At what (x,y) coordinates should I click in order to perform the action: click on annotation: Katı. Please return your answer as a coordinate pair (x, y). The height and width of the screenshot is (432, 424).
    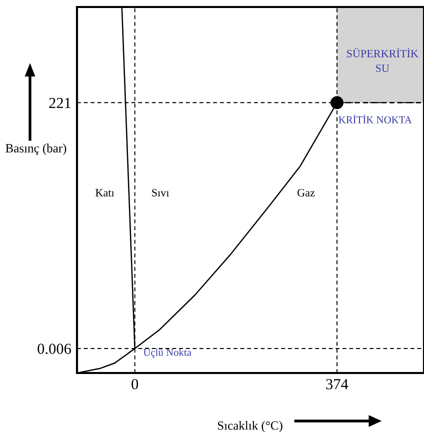
    Looking at the image, I should click on (105, 192).